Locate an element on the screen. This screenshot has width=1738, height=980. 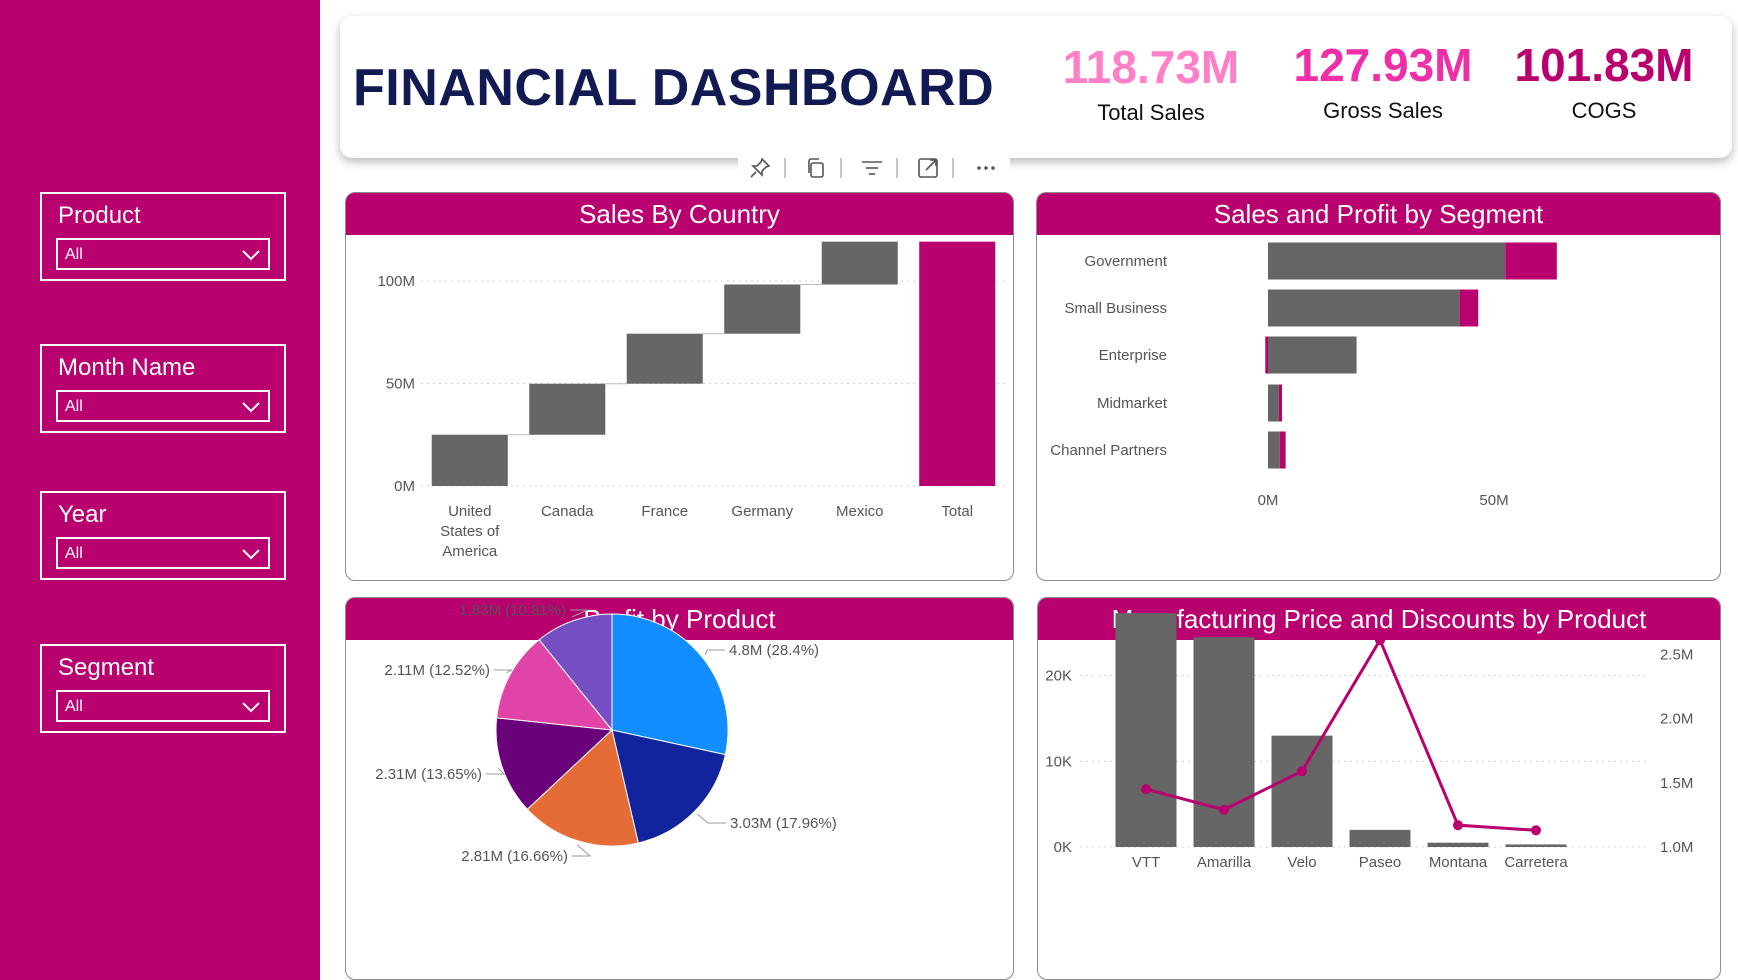
y-left-tick-label: 20K is located at coordinates (1058, 676).